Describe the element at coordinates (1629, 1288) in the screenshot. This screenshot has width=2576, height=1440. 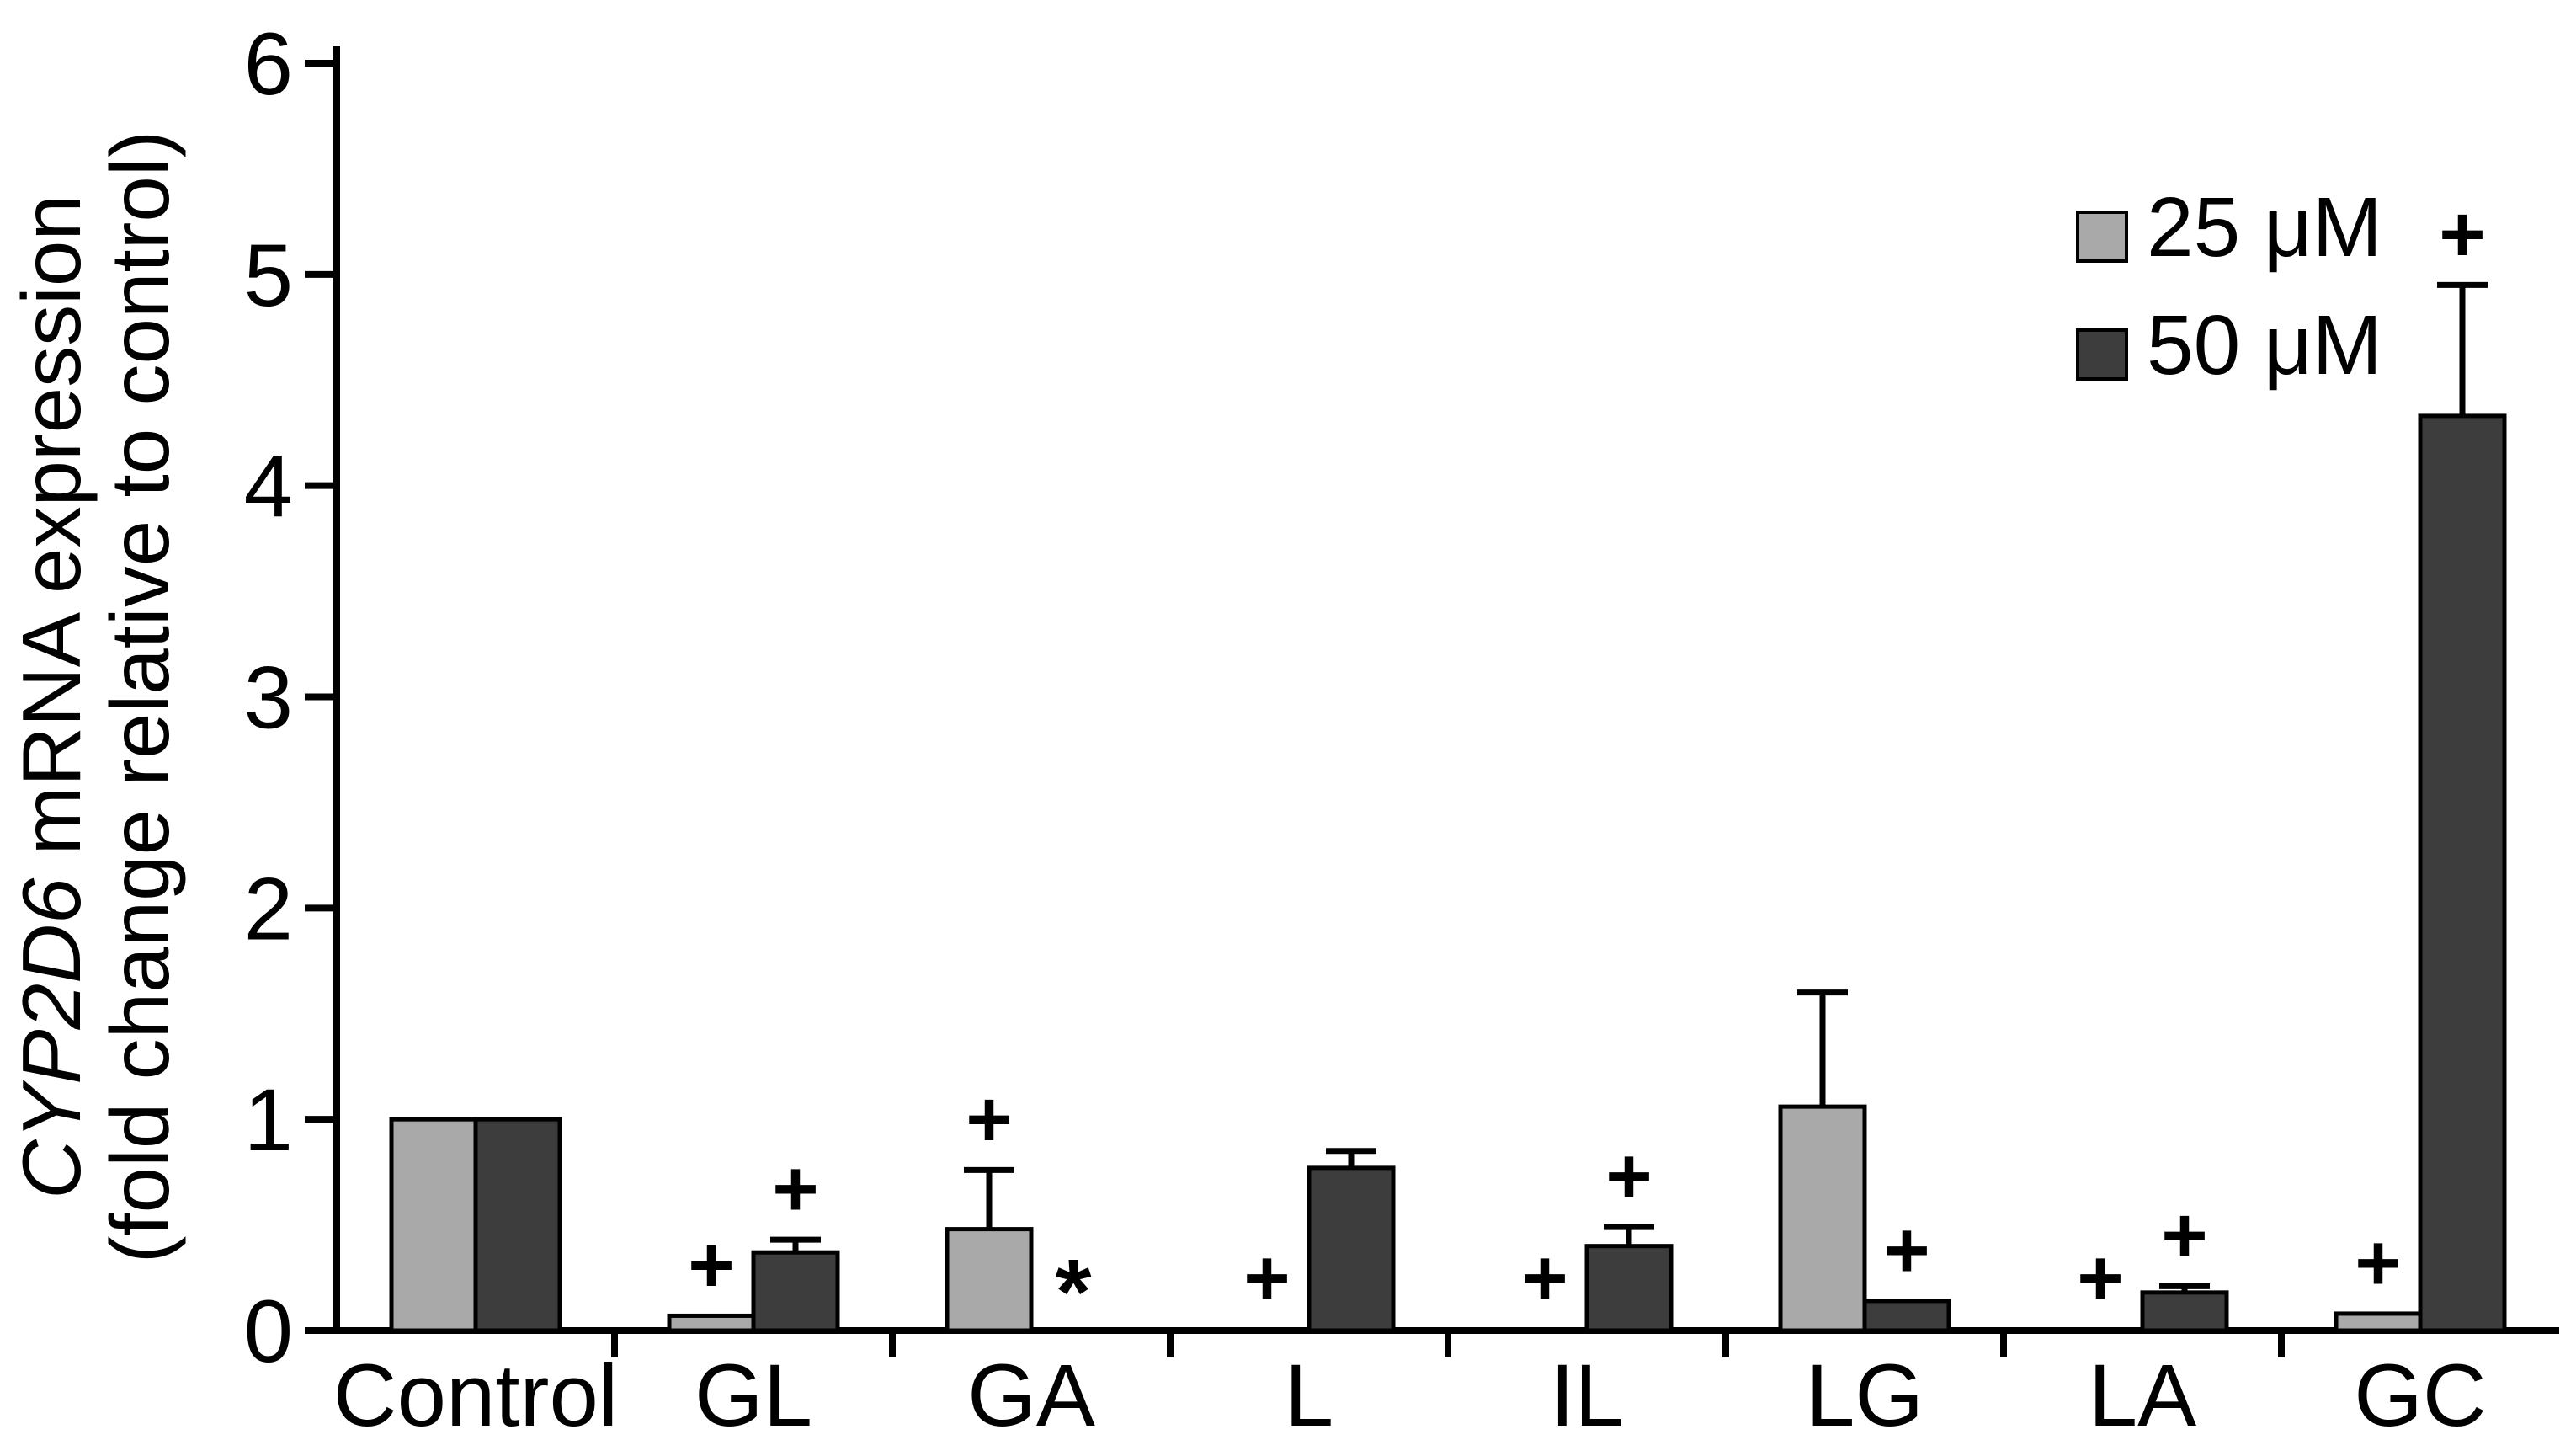
I see `bar-50μM-IL` at that location.